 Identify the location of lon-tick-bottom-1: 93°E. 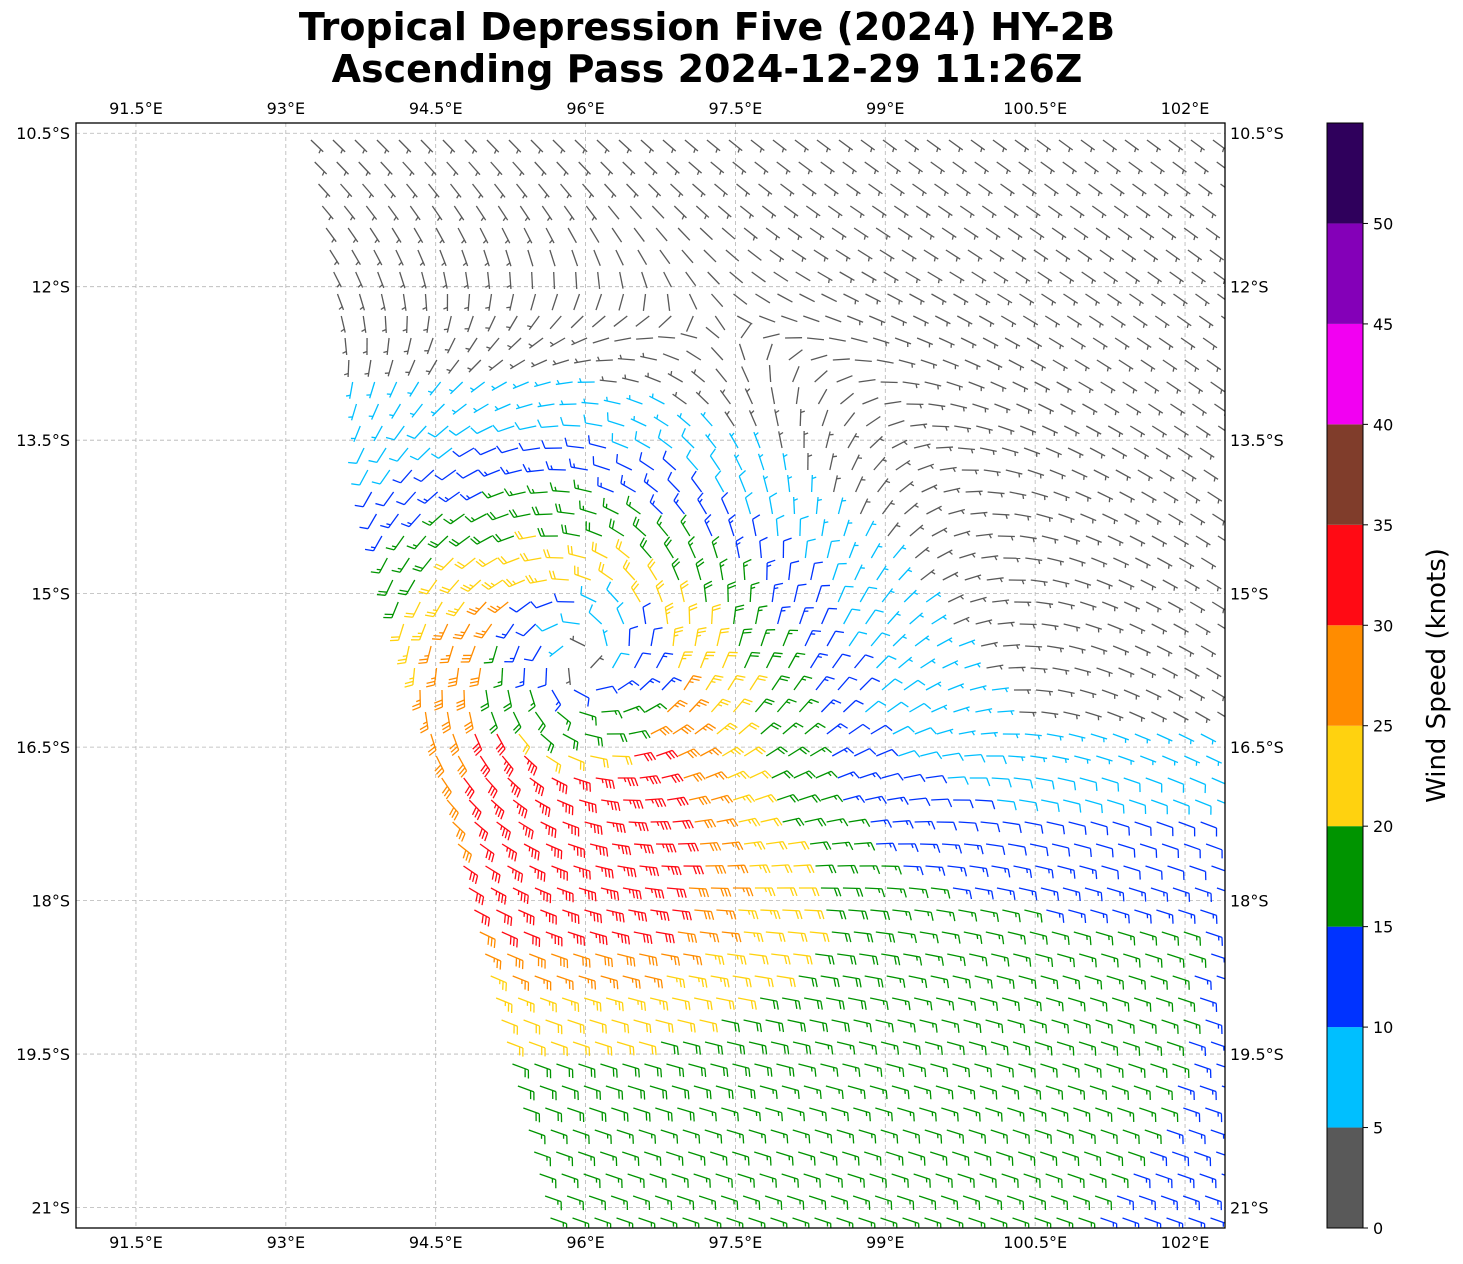
(286, 1242).